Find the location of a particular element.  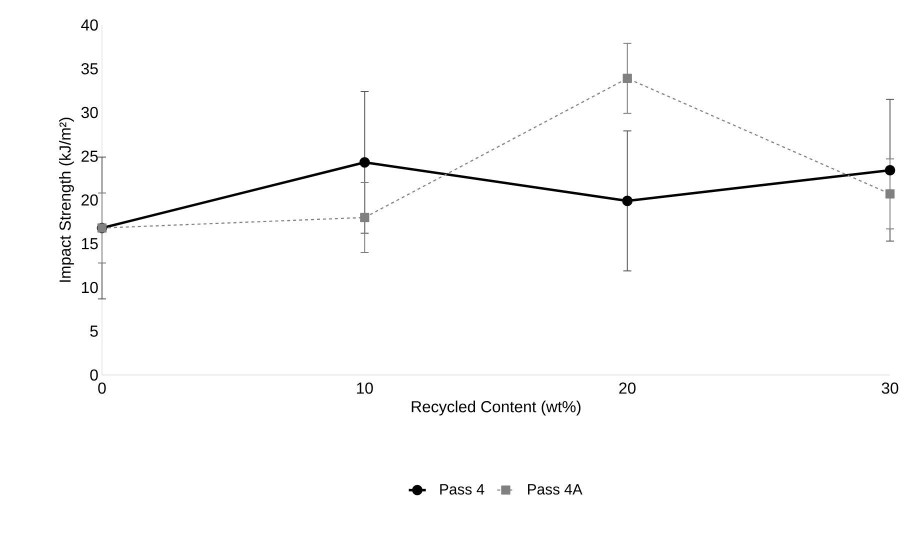

y-tick-label: 0 is located at coordinates (94, 375).